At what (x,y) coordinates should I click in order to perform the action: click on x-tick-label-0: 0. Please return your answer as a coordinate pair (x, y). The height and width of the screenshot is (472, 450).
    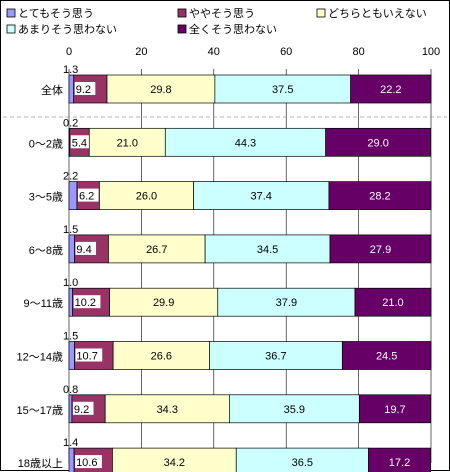
    Looking at the image, I should click on (69, 52).